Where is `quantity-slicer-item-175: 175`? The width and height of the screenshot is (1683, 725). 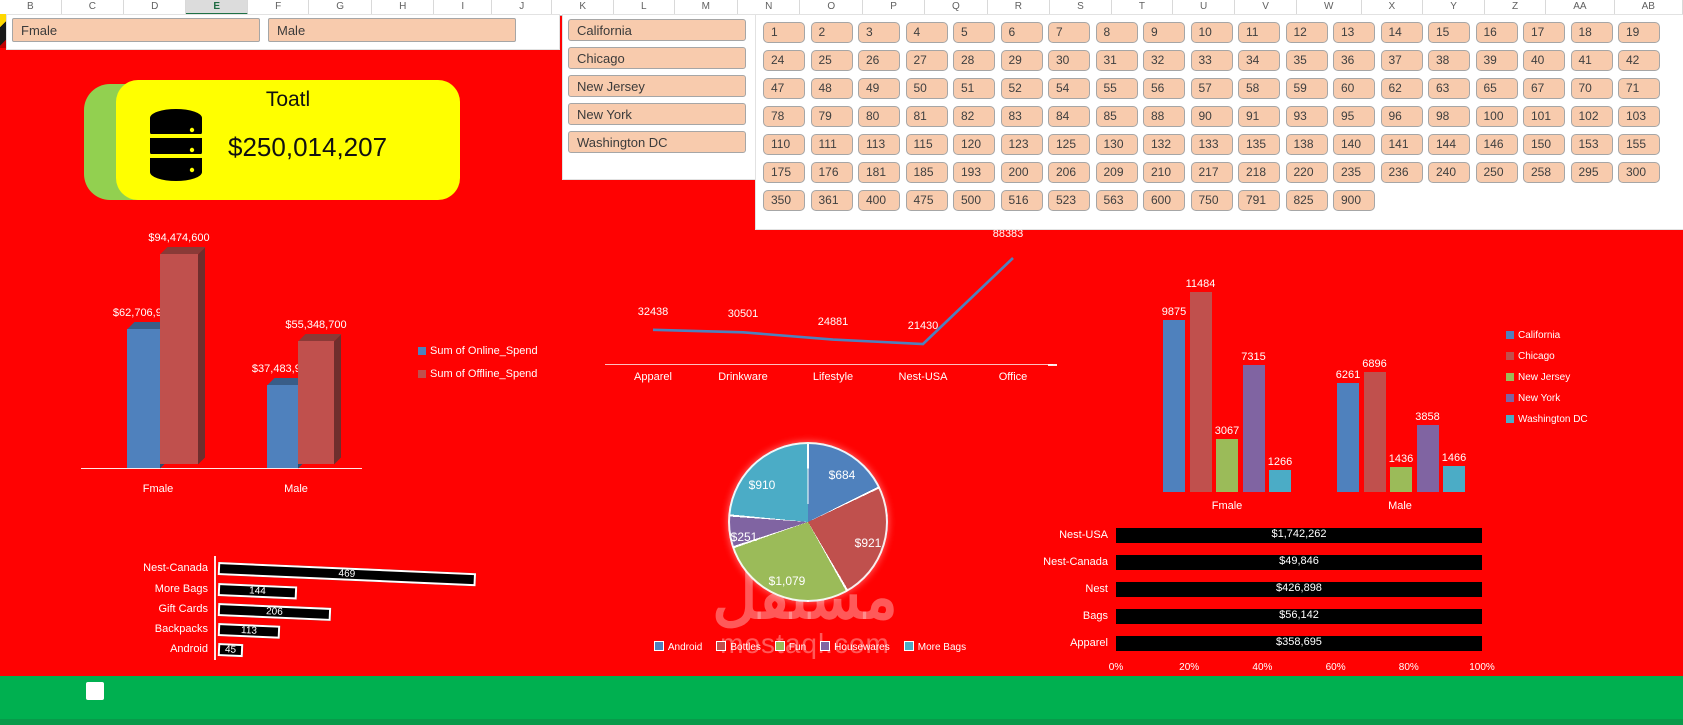
quantity-slicer-item-175: 175 is located at coordinates (784, 172).